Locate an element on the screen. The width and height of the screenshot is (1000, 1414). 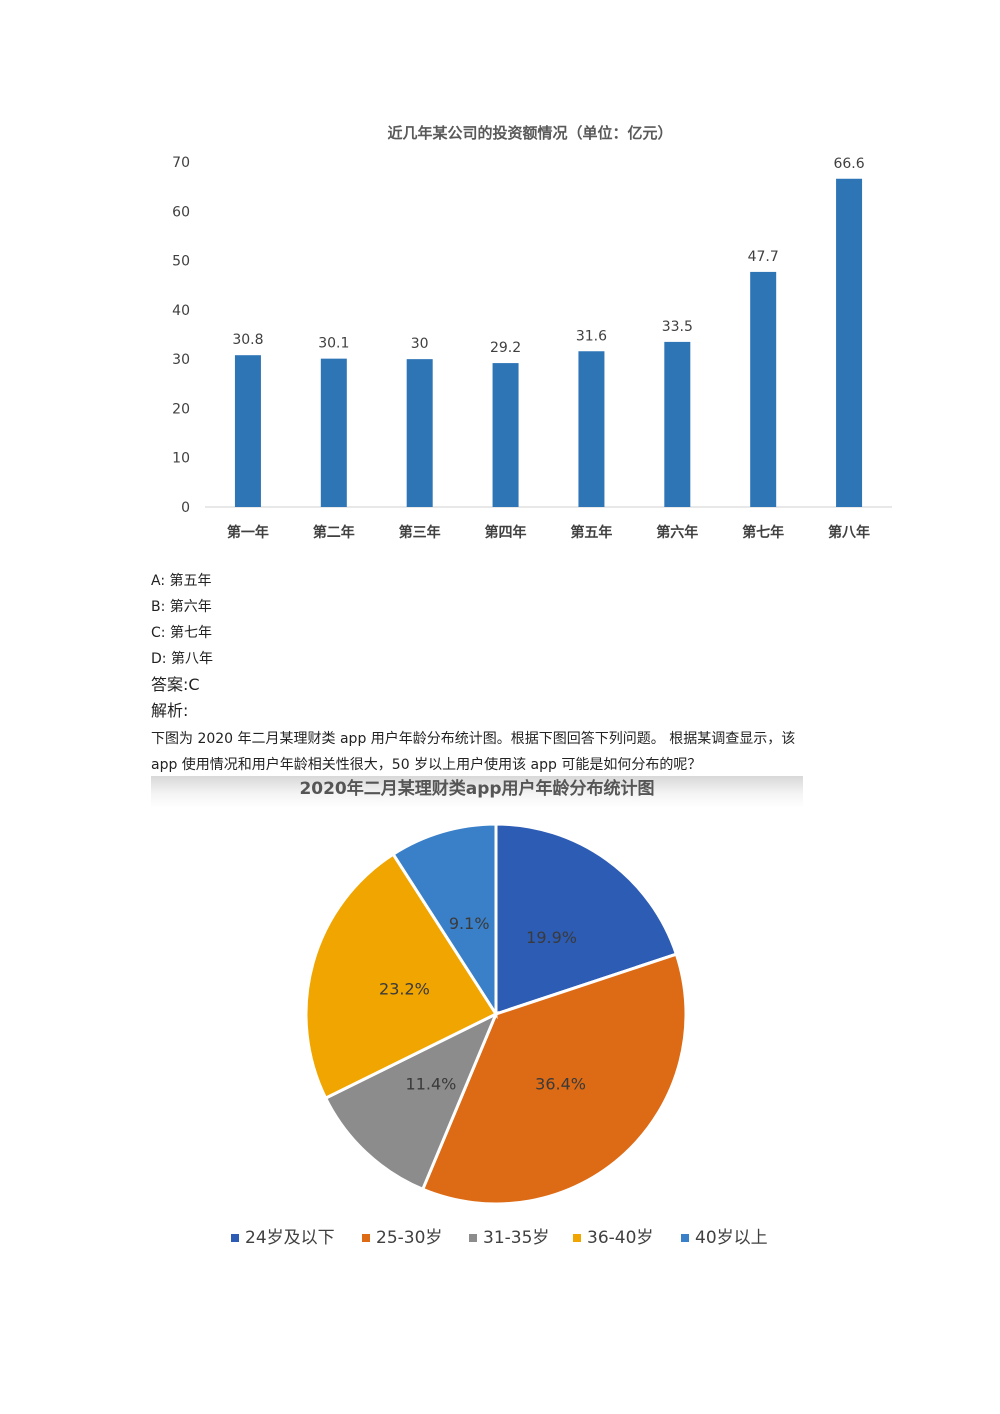
x-tick-label: 第七年 is located at coordinates (763, 532).